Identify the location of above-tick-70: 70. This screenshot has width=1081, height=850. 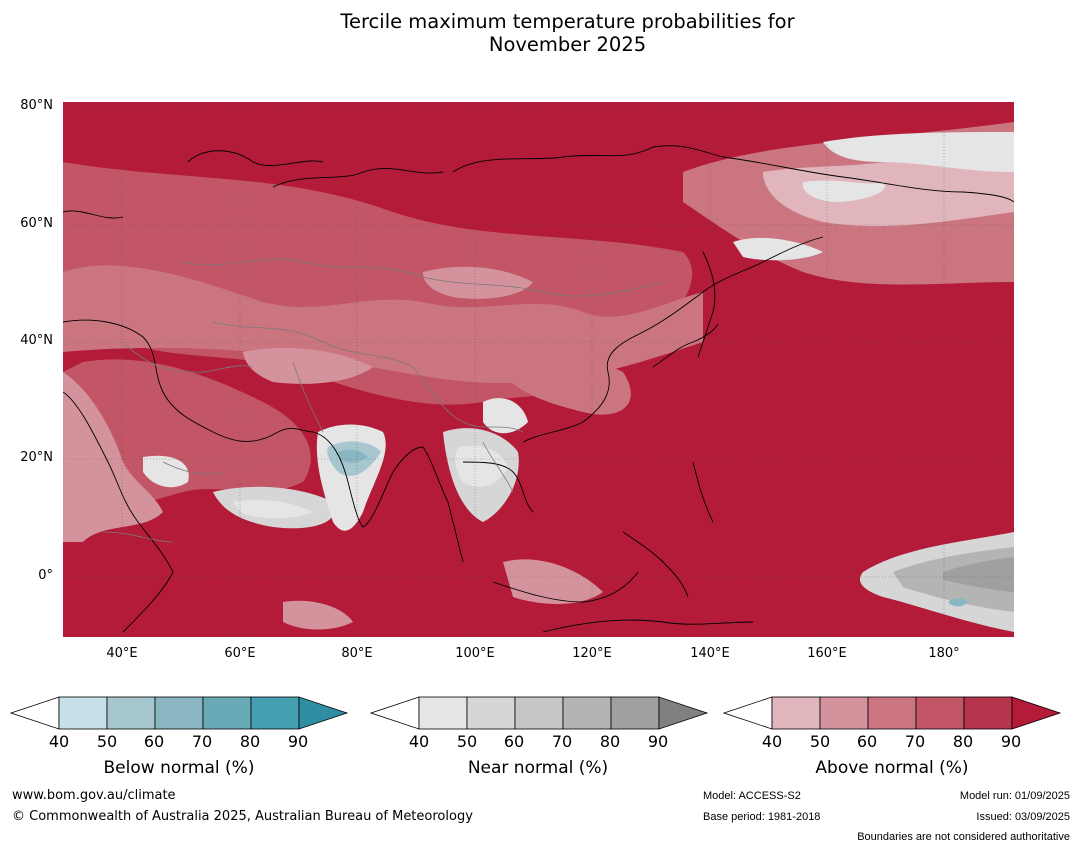
(915, 741).